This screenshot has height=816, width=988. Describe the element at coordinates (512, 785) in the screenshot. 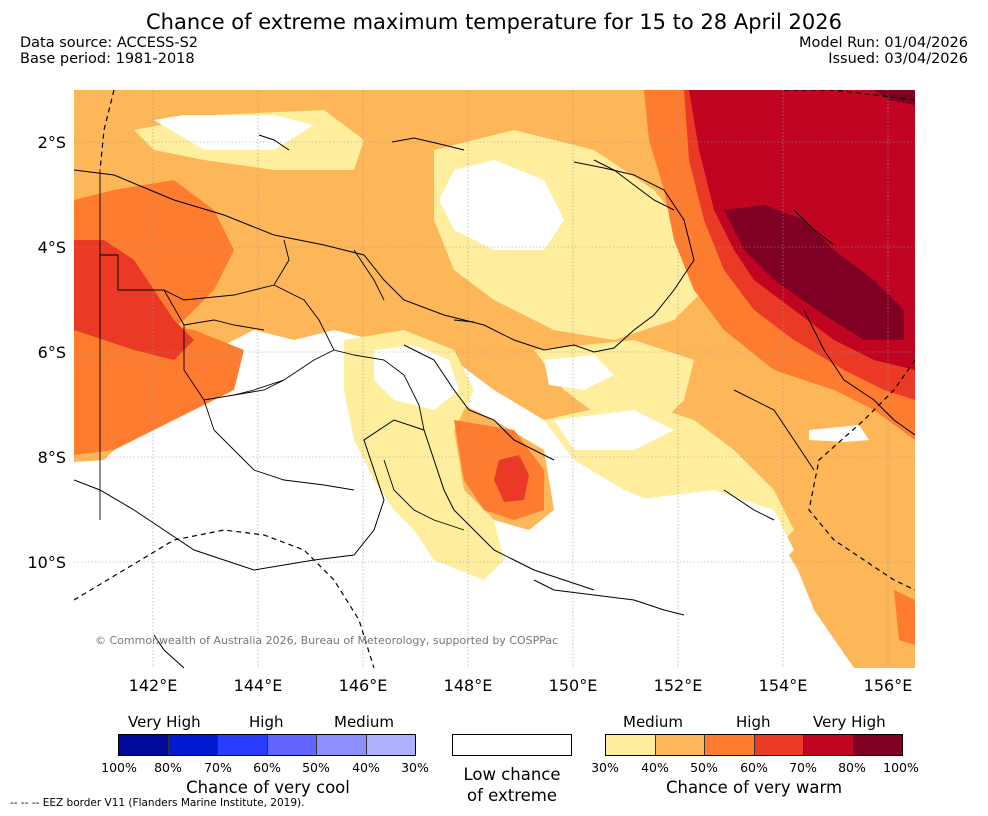

I see `low-chance-legend-title: Low chance of extreme` at that location.